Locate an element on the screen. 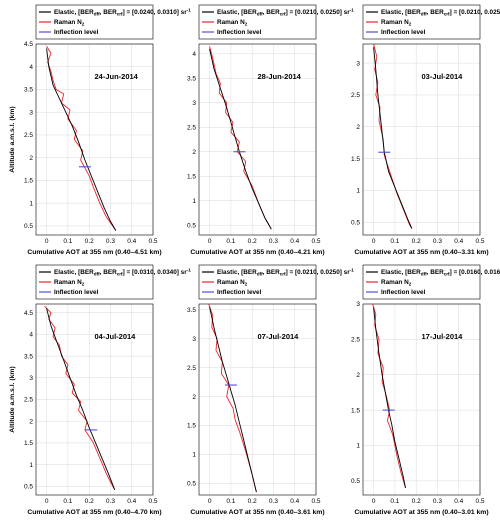 The image size is (500, 525). date-label: 03-Jul-2014 is located at coordinates (443, 76).